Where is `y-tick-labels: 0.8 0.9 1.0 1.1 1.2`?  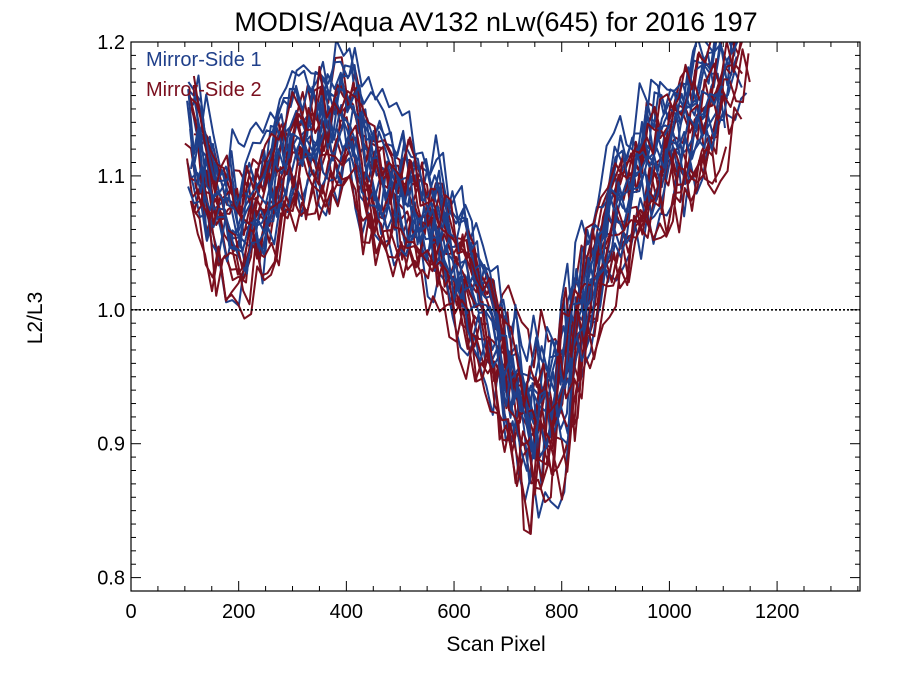 y-tick-labels: 0.8 0.9 1.0 1.1 1.2 is located at coordinates (111, 311).